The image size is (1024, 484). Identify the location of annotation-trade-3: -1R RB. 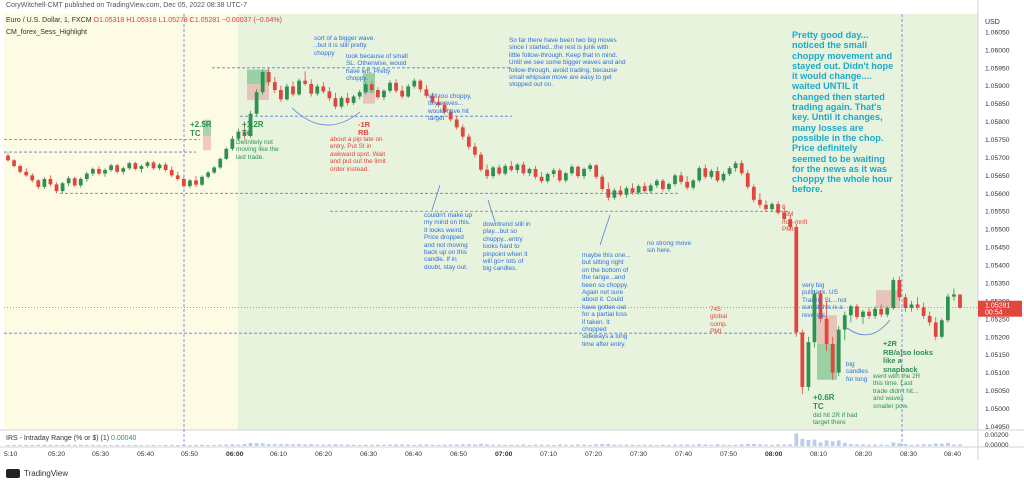
(364, 128).